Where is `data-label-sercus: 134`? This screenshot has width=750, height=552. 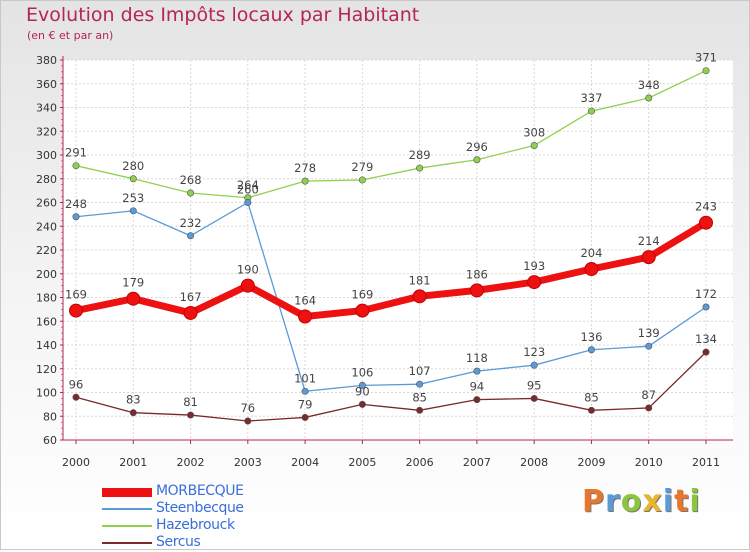
data-label-sercus: 134 is located at coordinates (706, 339).